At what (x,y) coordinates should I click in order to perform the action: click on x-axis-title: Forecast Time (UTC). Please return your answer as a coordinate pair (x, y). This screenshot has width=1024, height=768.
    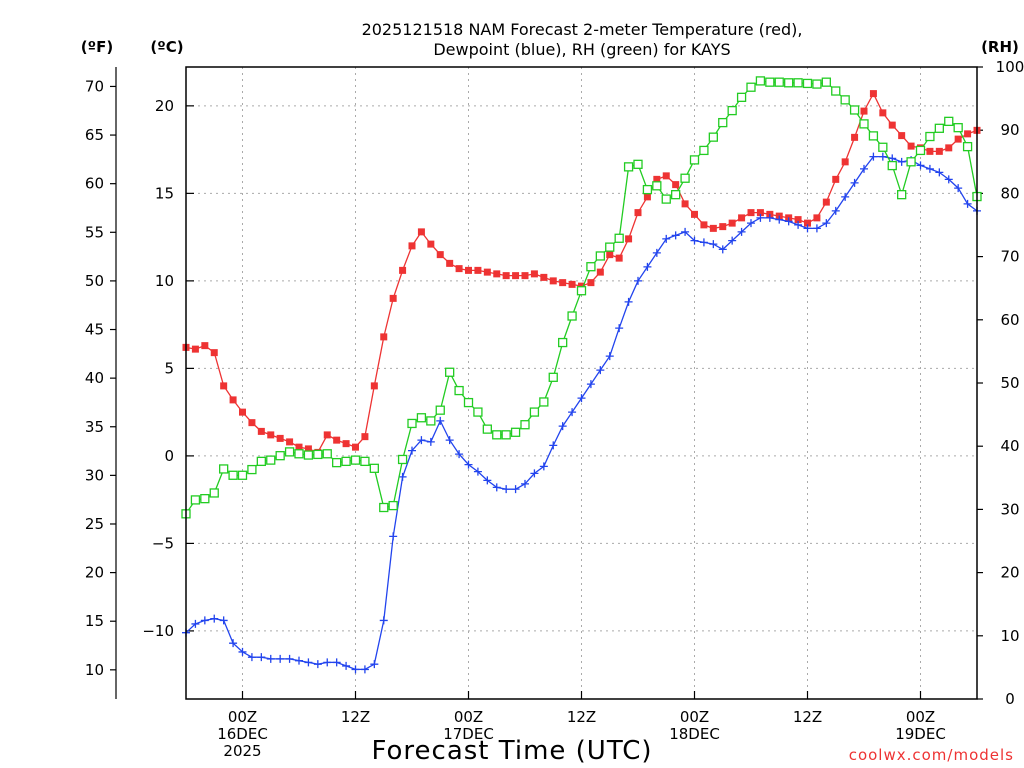
    Looking at the image, I should click on (511, 751).